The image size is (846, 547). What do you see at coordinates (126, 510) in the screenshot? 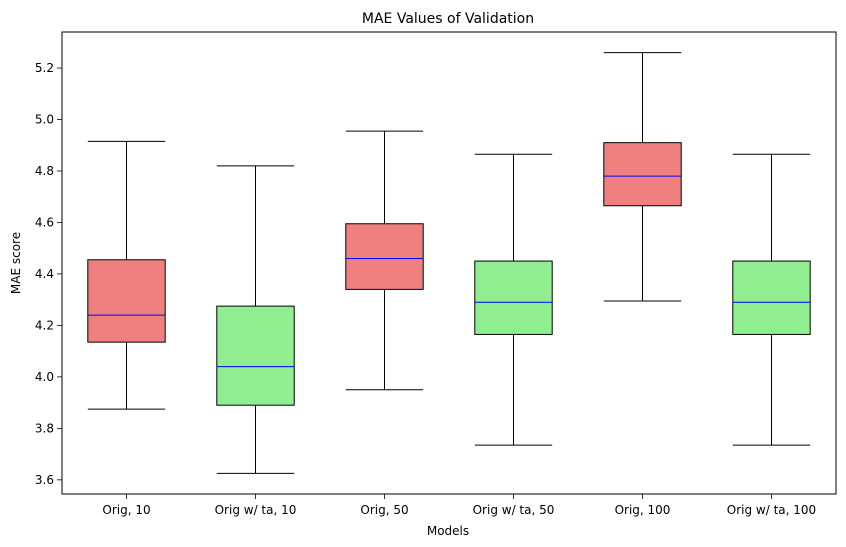
I see `x-tick-label: Orig, 10` at bounding box center [126, 510].